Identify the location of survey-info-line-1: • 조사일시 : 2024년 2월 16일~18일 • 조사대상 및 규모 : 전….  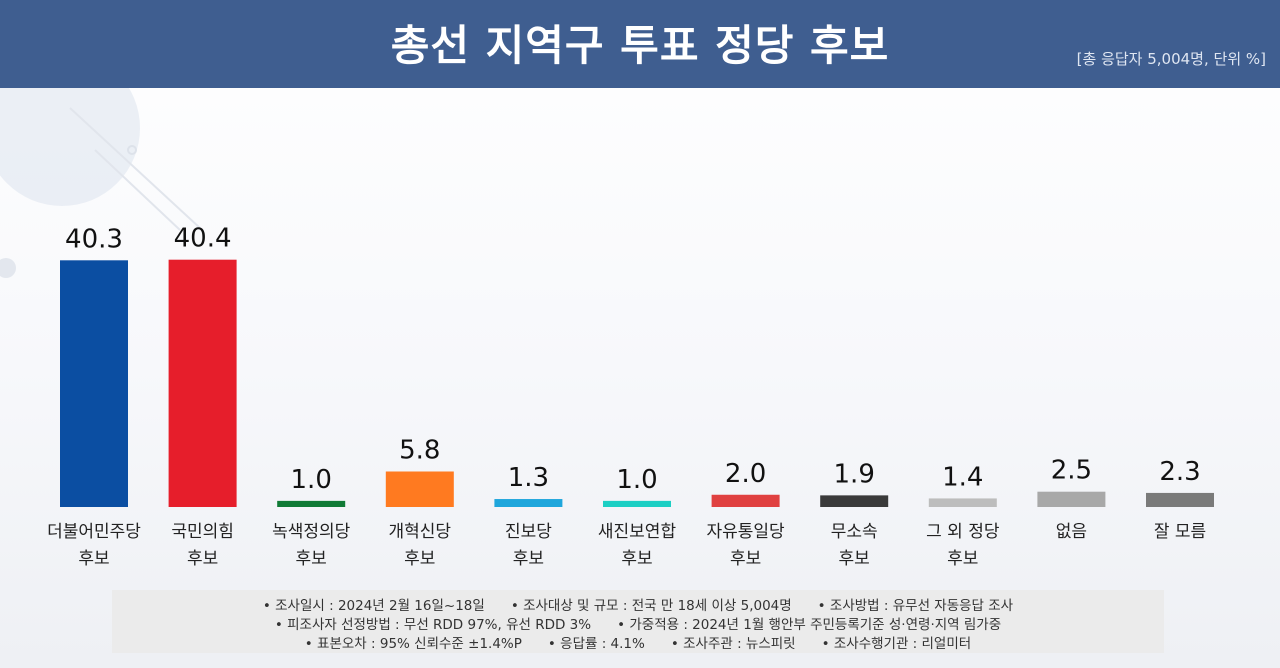
(638, 604).